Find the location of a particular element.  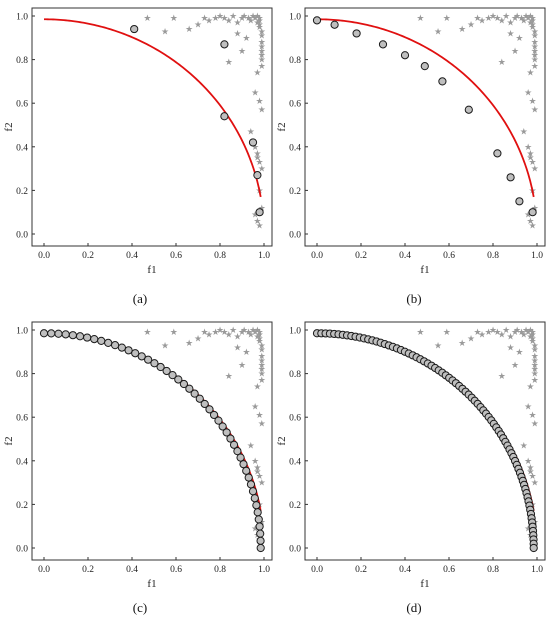

x-tick-label: 0.4 is located at coordinates (405, 570).